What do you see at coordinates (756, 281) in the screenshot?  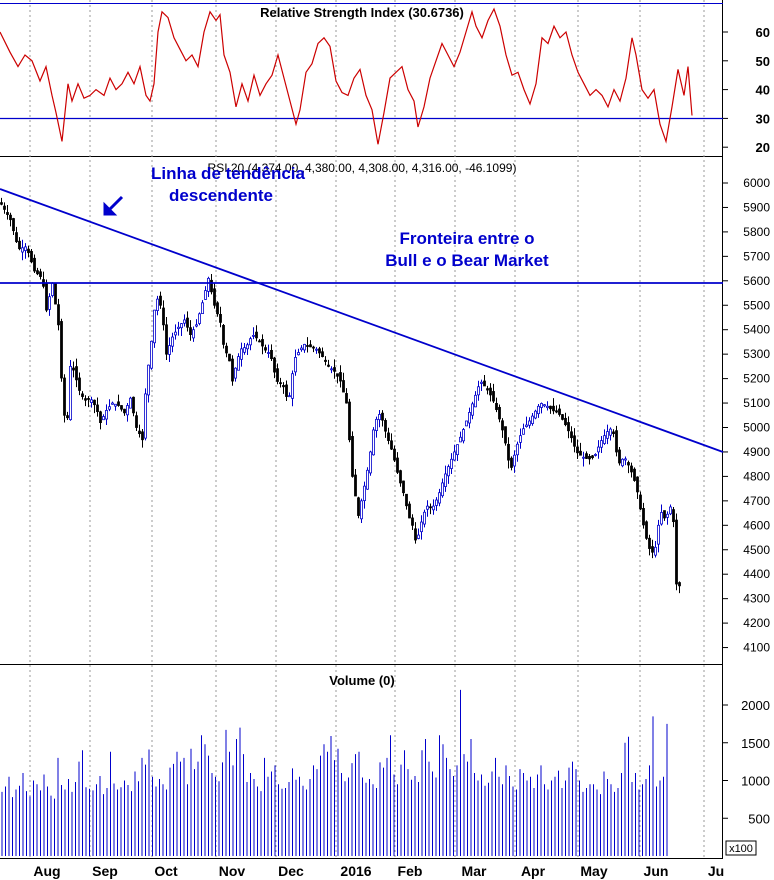 I see `price-y-tick-label: 5600` at bounding box center [756, 281].